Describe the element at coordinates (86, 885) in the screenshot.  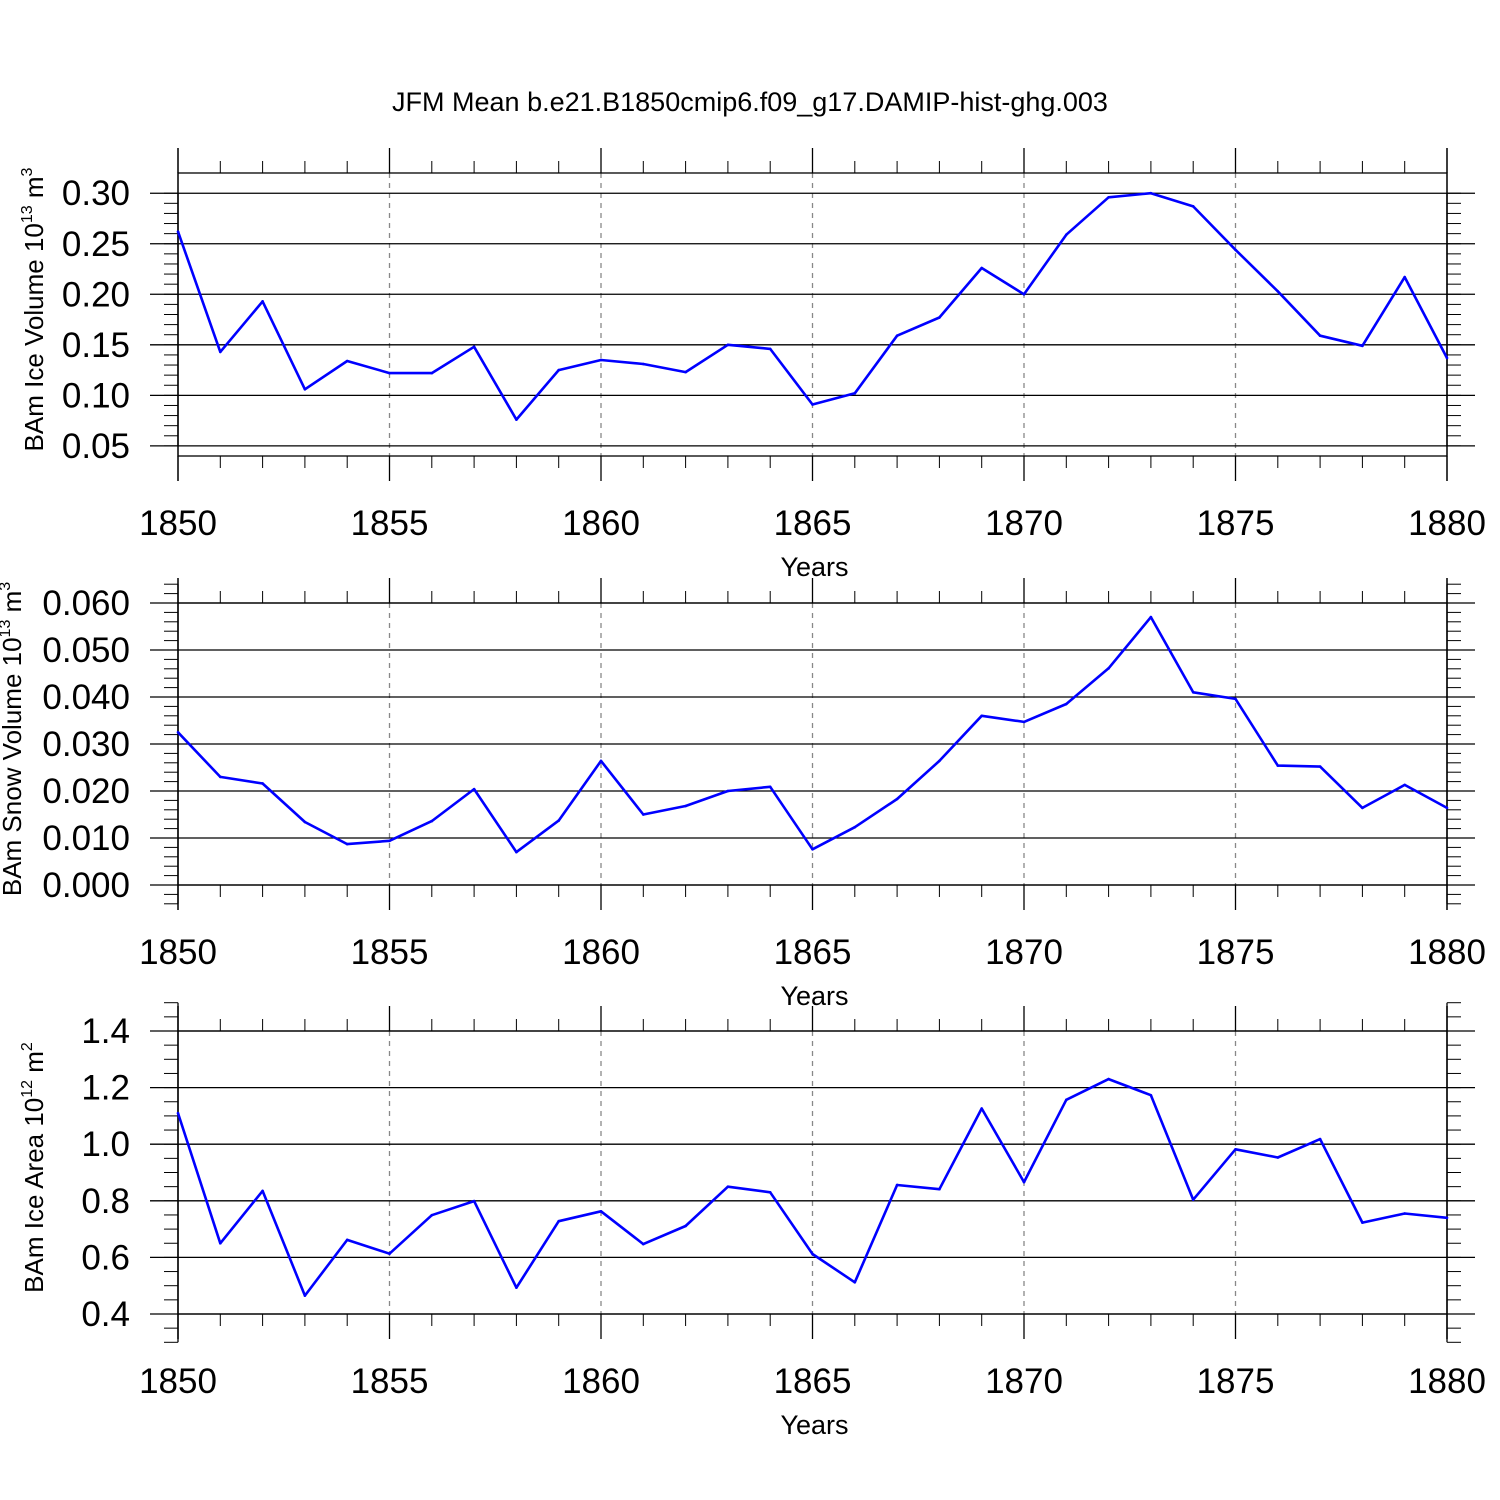
I see `y-tick-label: 0.000` at that location.